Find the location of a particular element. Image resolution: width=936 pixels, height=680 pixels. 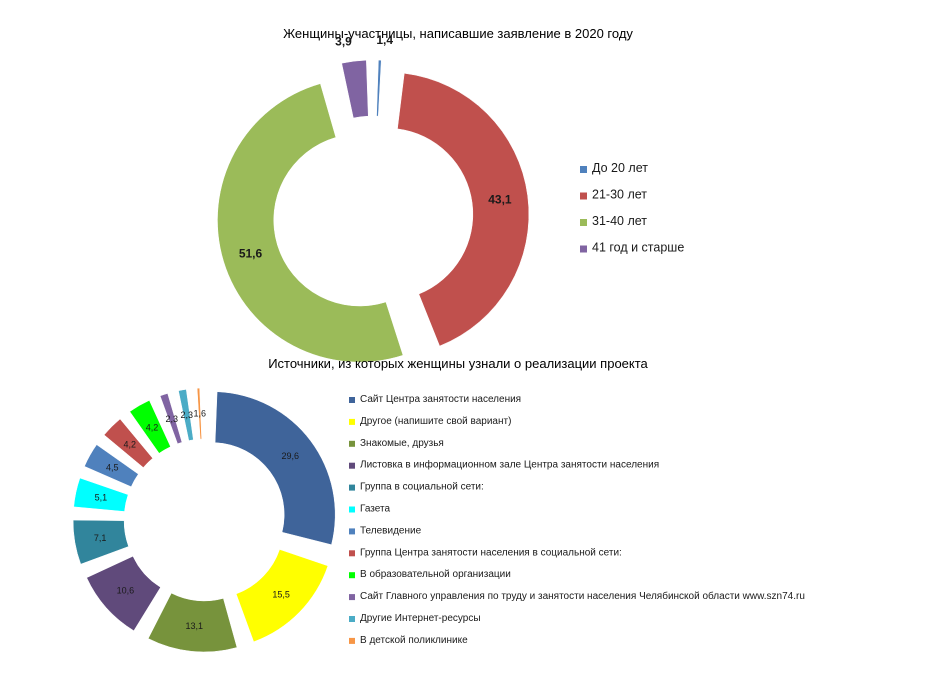

chart2-value-label-10: 2,3 is located at coordinates (172, 419).